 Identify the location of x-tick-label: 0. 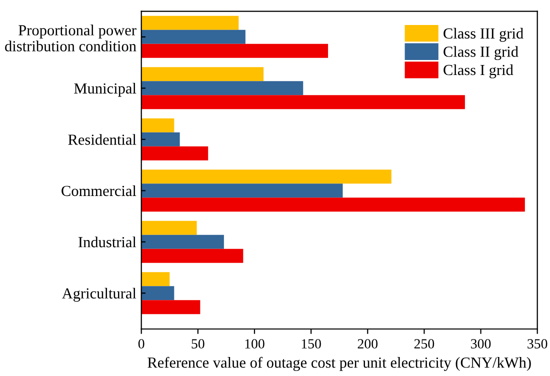
(141, 343).